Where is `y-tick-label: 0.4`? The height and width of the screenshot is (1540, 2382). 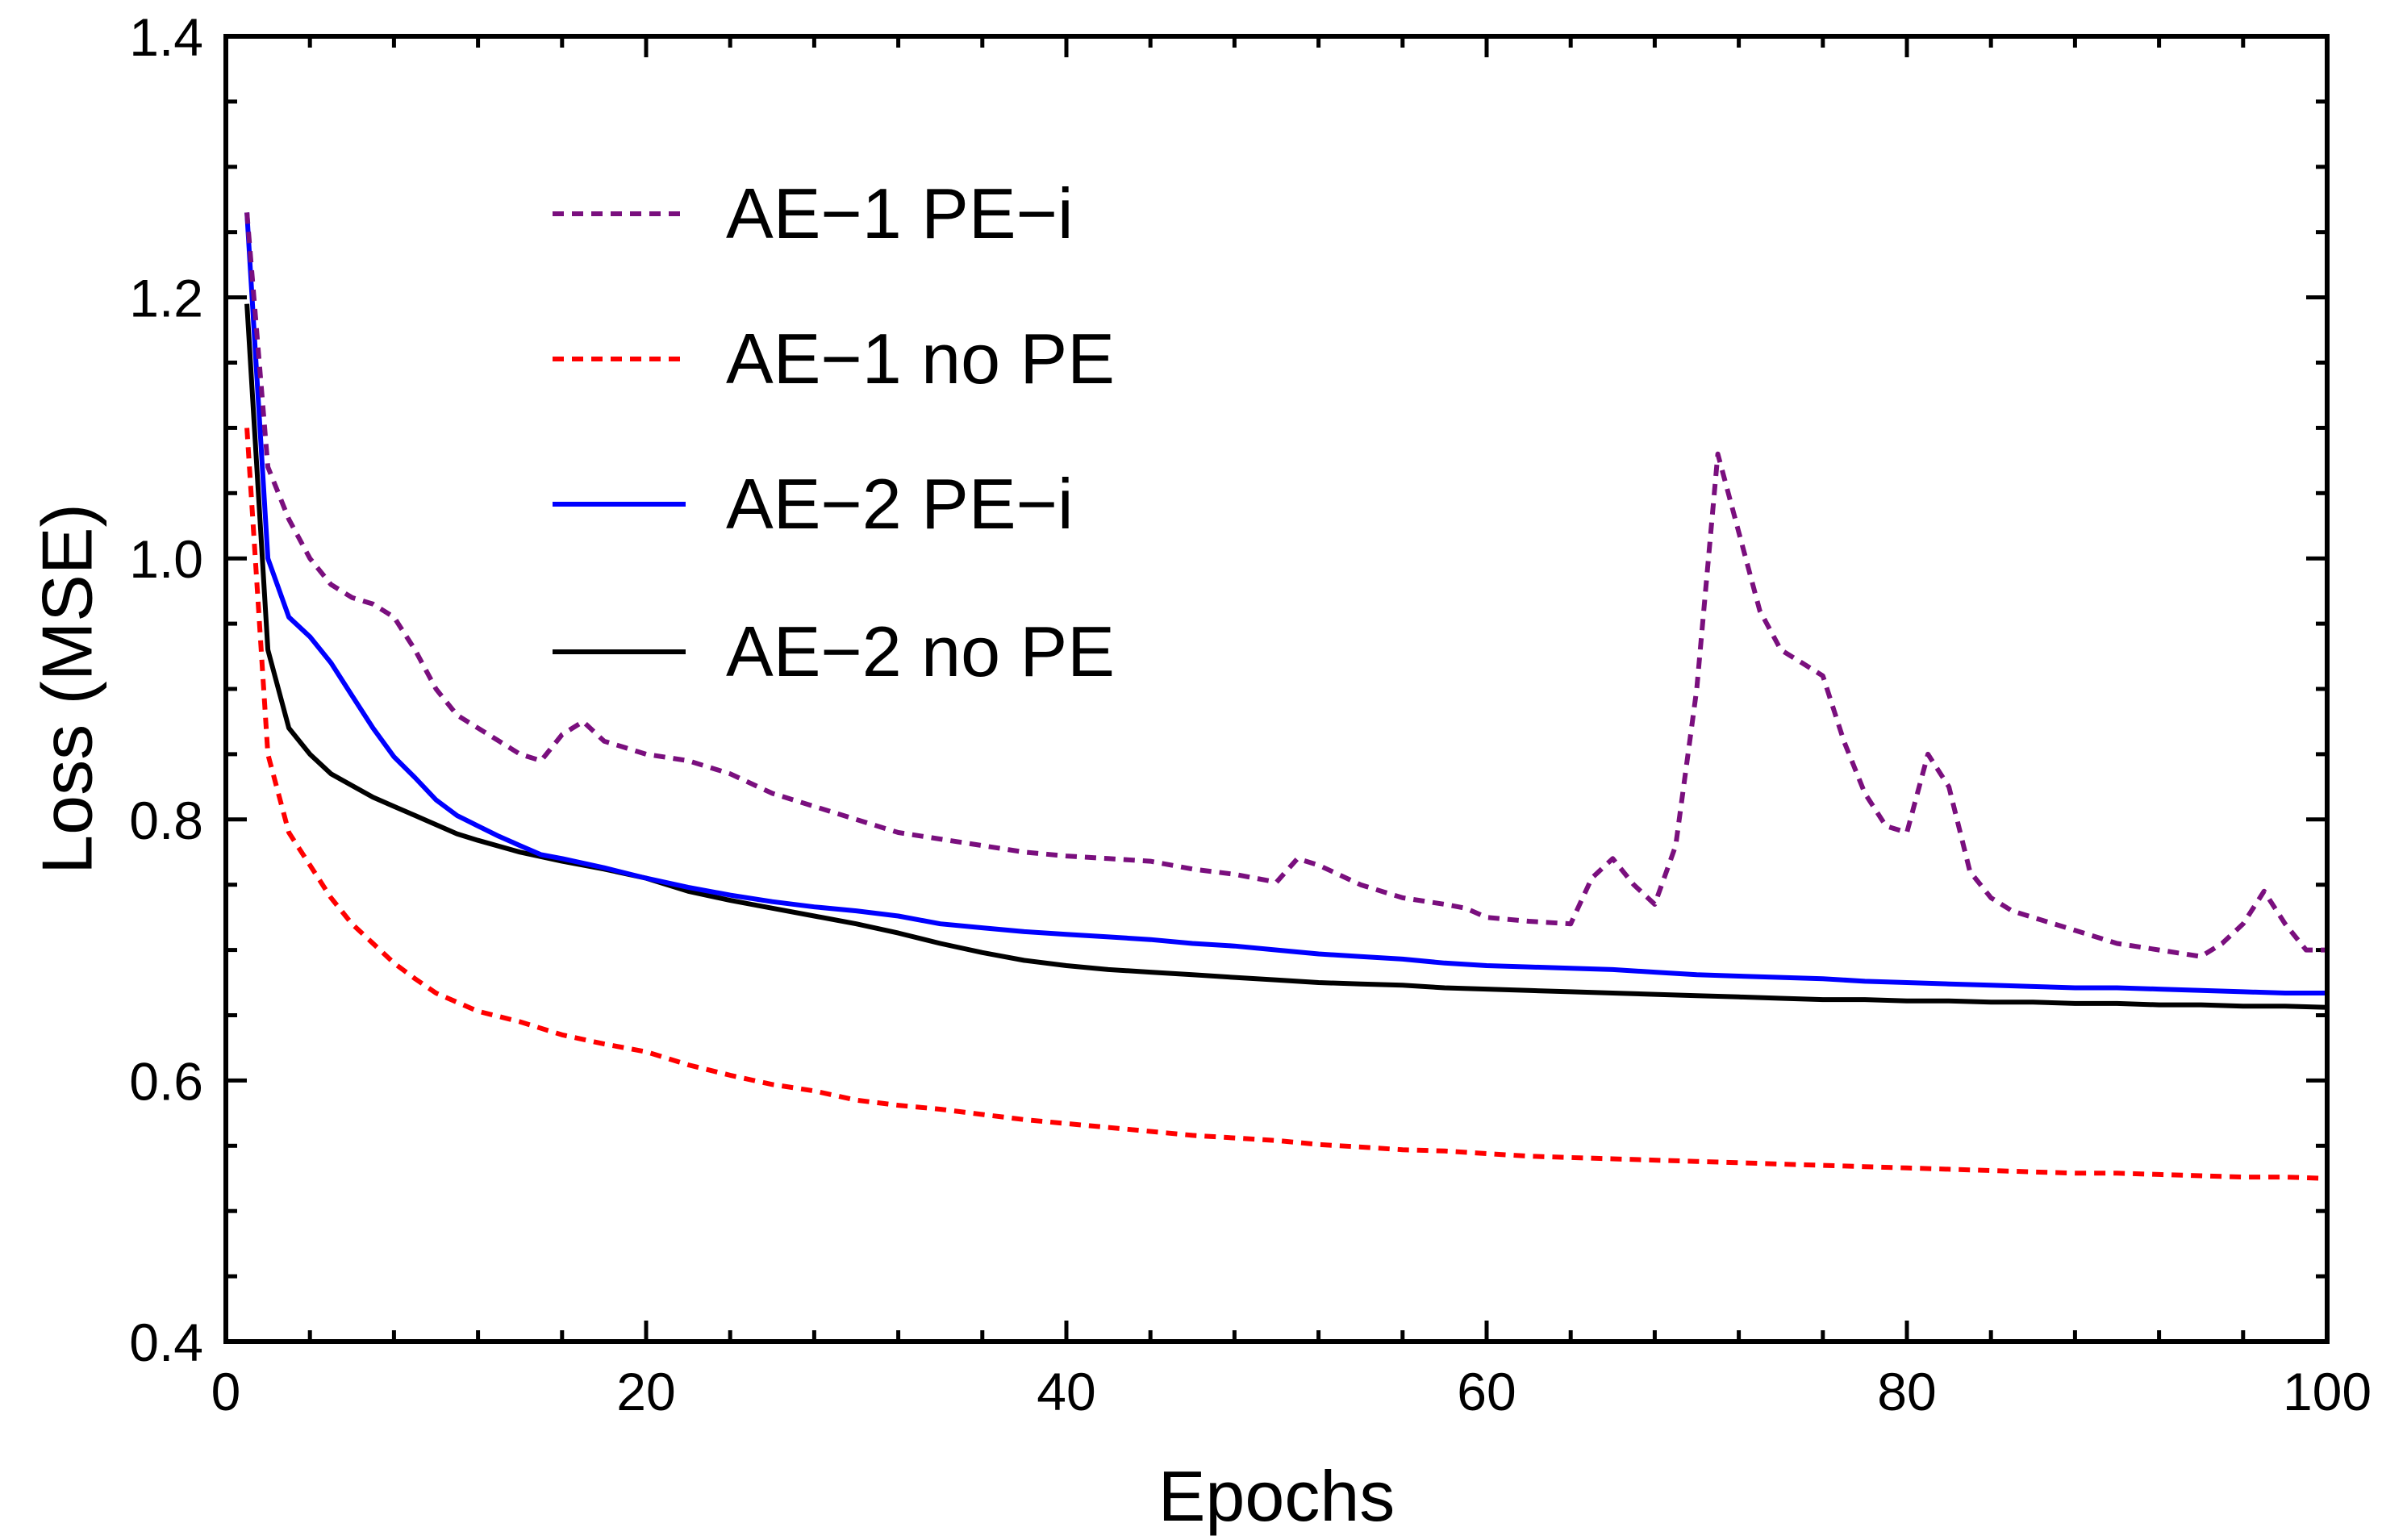 y-tick-label: 0.4 is located at coordinates (166, 1342).